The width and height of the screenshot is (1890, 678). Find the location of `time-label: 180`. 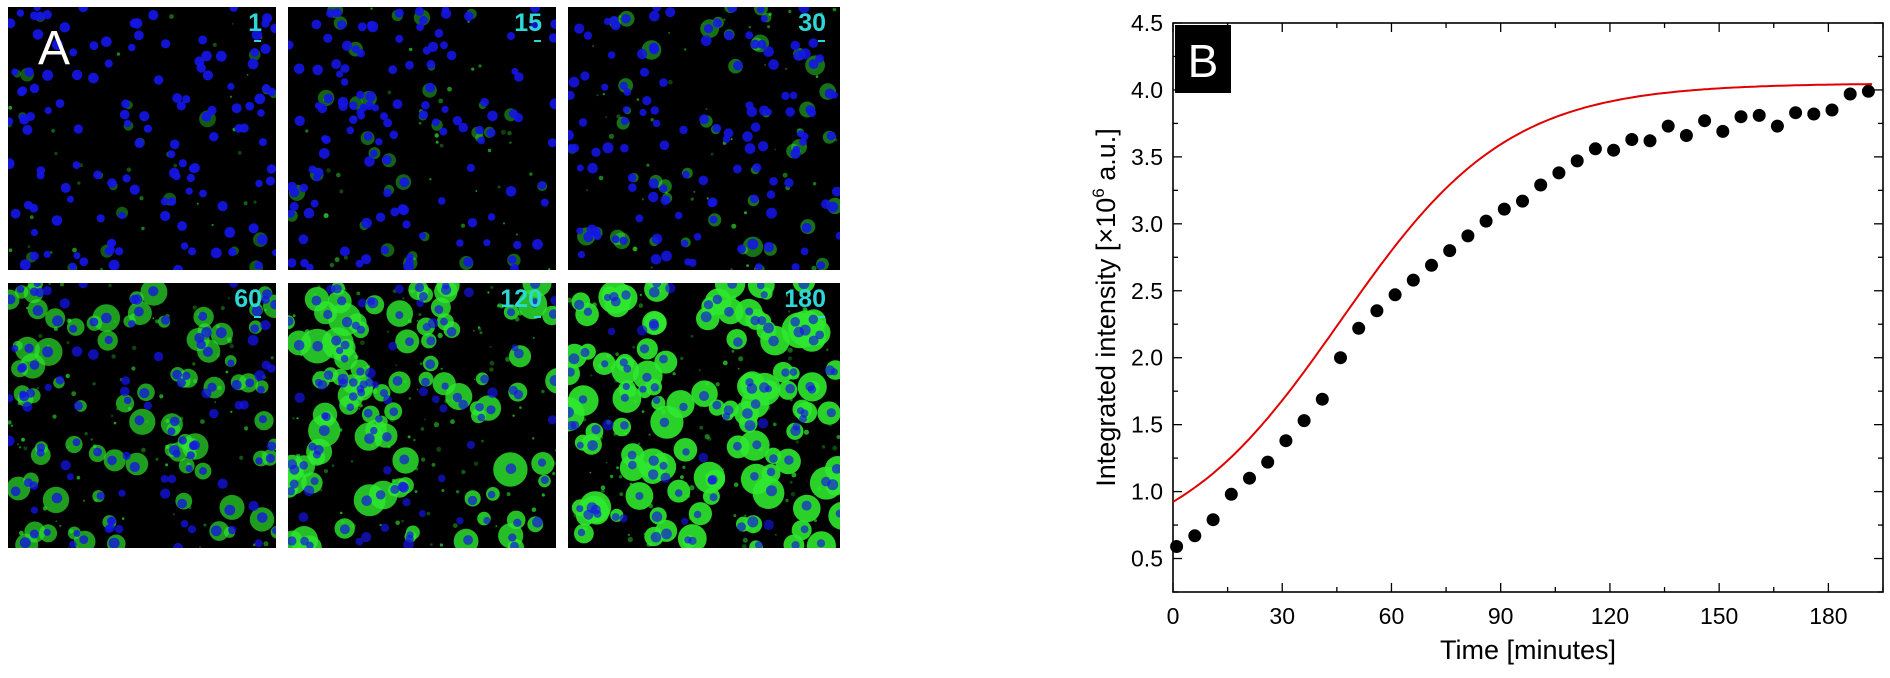

time-label: 180 is located at coordinates (805, 299).